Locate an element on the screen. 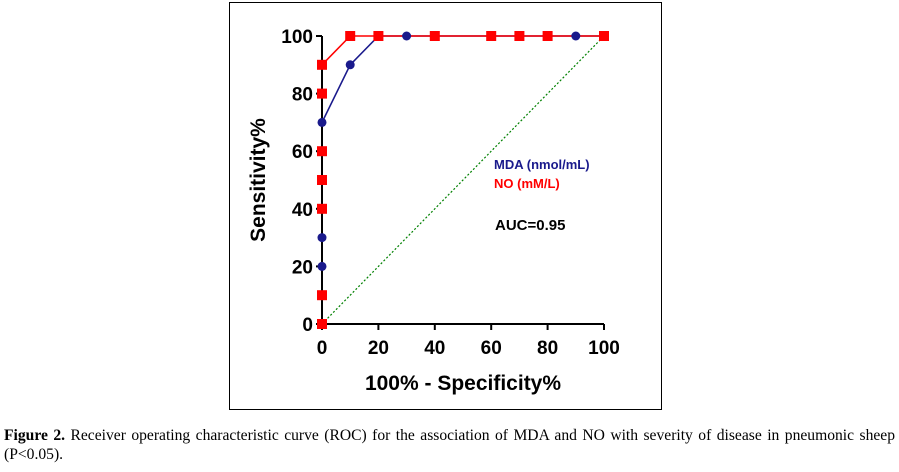 This screenshot has height=472, width=899. x-tick-label: 20 is located at coordinates (378, 348).